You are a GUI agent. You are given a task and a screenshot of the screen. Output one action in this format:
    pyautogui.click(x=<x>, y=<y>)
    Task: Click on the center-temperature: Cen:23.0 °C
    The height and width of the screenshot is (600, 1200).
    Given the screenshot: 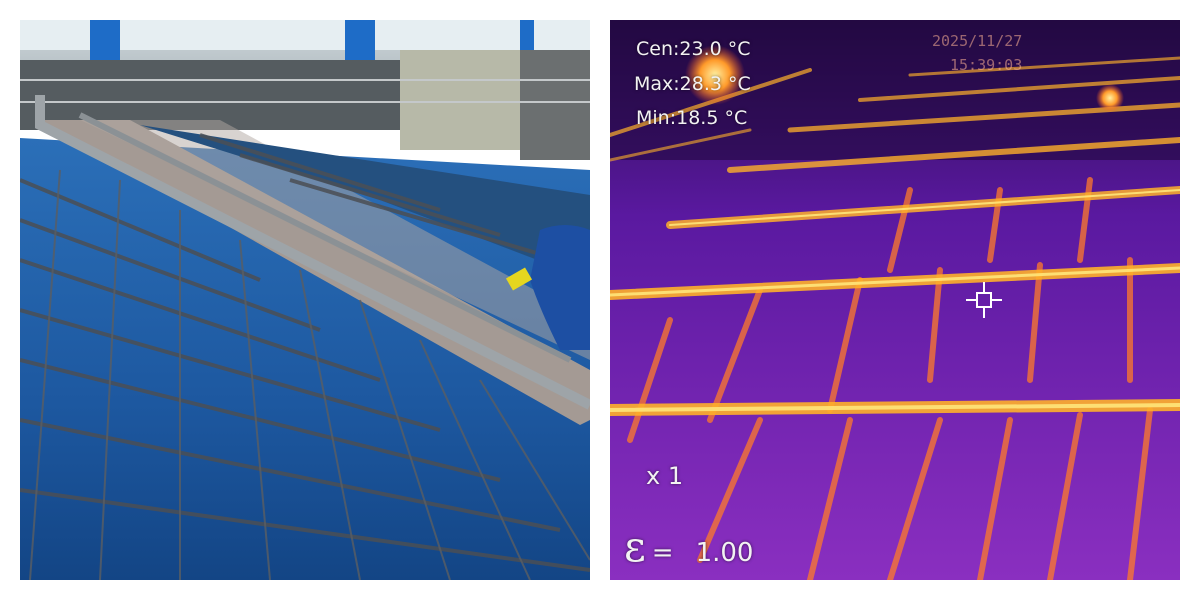 What is the action you would take?
    pyautogui.click(x=693, y=49)
    